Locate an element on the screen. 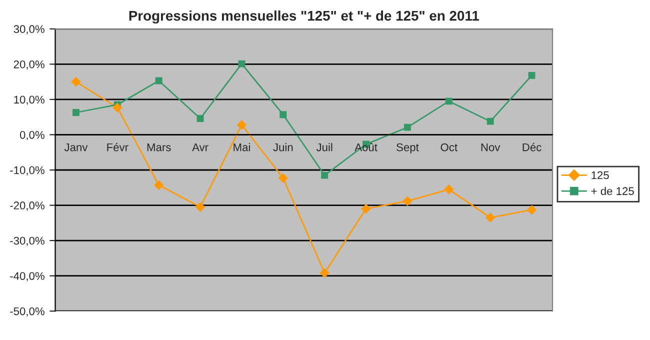 This screenshot has height=340, width=650. y-tick-label: 20,0% is located at coordinates (29, 65).